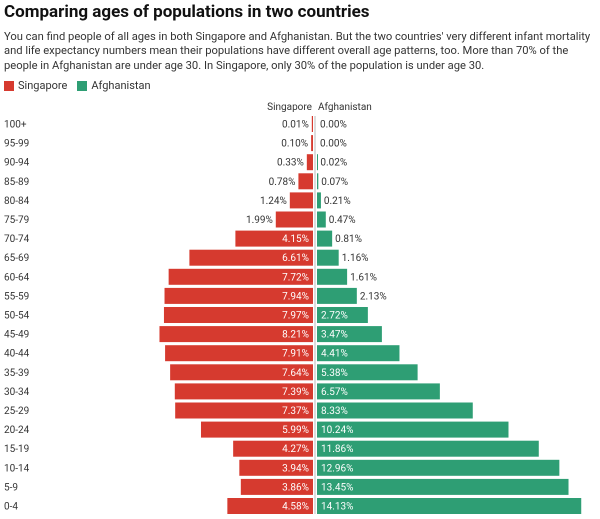 This screenshot has width=600, height=519. Describe the element at coordinates (17, 239) in the screenshot. I see `age-group-label: 70-74` at that location.